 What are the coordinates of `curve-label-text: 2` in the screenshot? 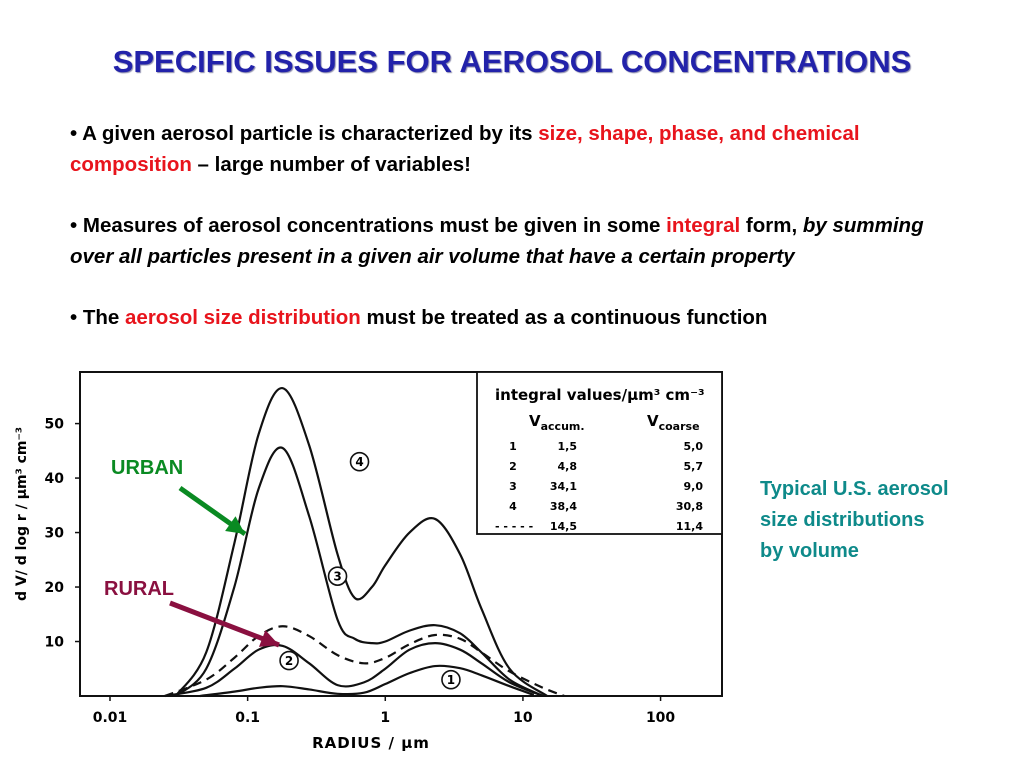 It's located at (289, 661).